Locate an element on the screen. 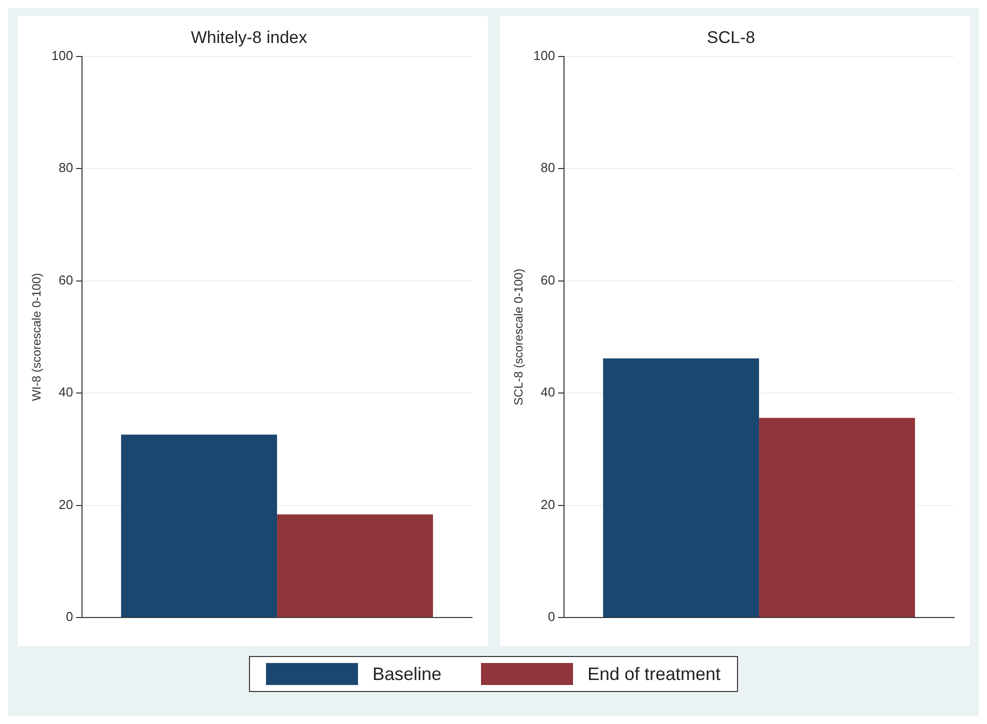 This screenshot has height=724, width=987. y-axis-title: SCL-8 (scorescale 0-100) is located at coordinates (518, 337).